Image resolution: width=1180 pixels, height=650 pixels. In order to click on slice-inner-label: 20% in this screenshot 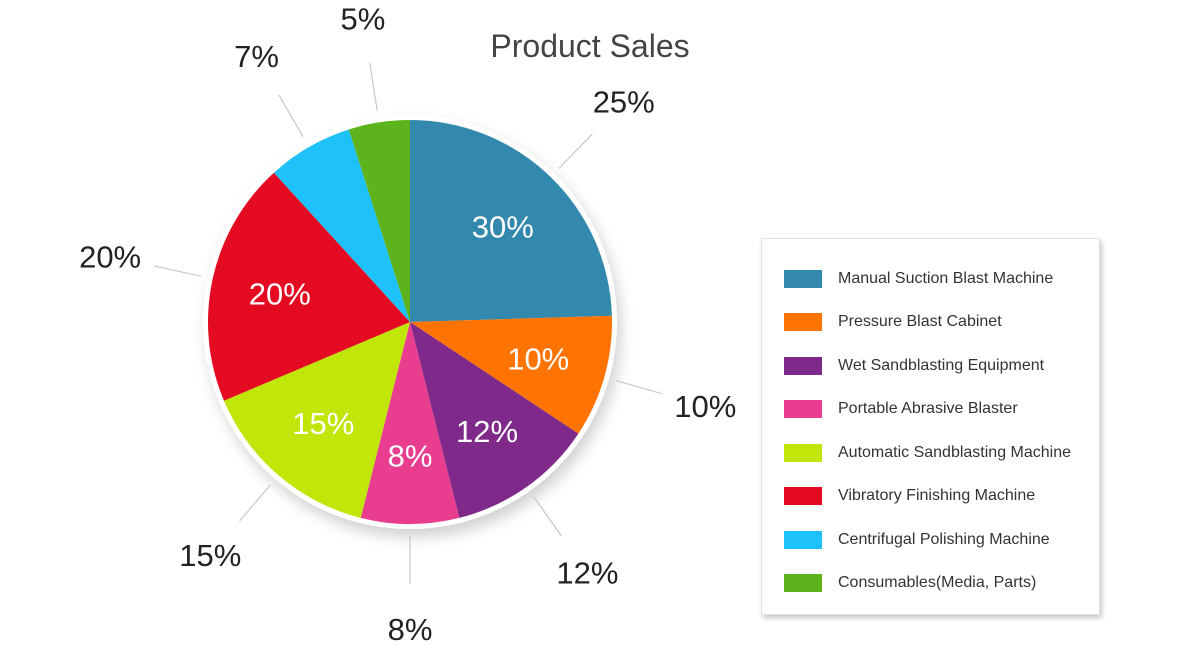, I will do `click(280, 293)`.